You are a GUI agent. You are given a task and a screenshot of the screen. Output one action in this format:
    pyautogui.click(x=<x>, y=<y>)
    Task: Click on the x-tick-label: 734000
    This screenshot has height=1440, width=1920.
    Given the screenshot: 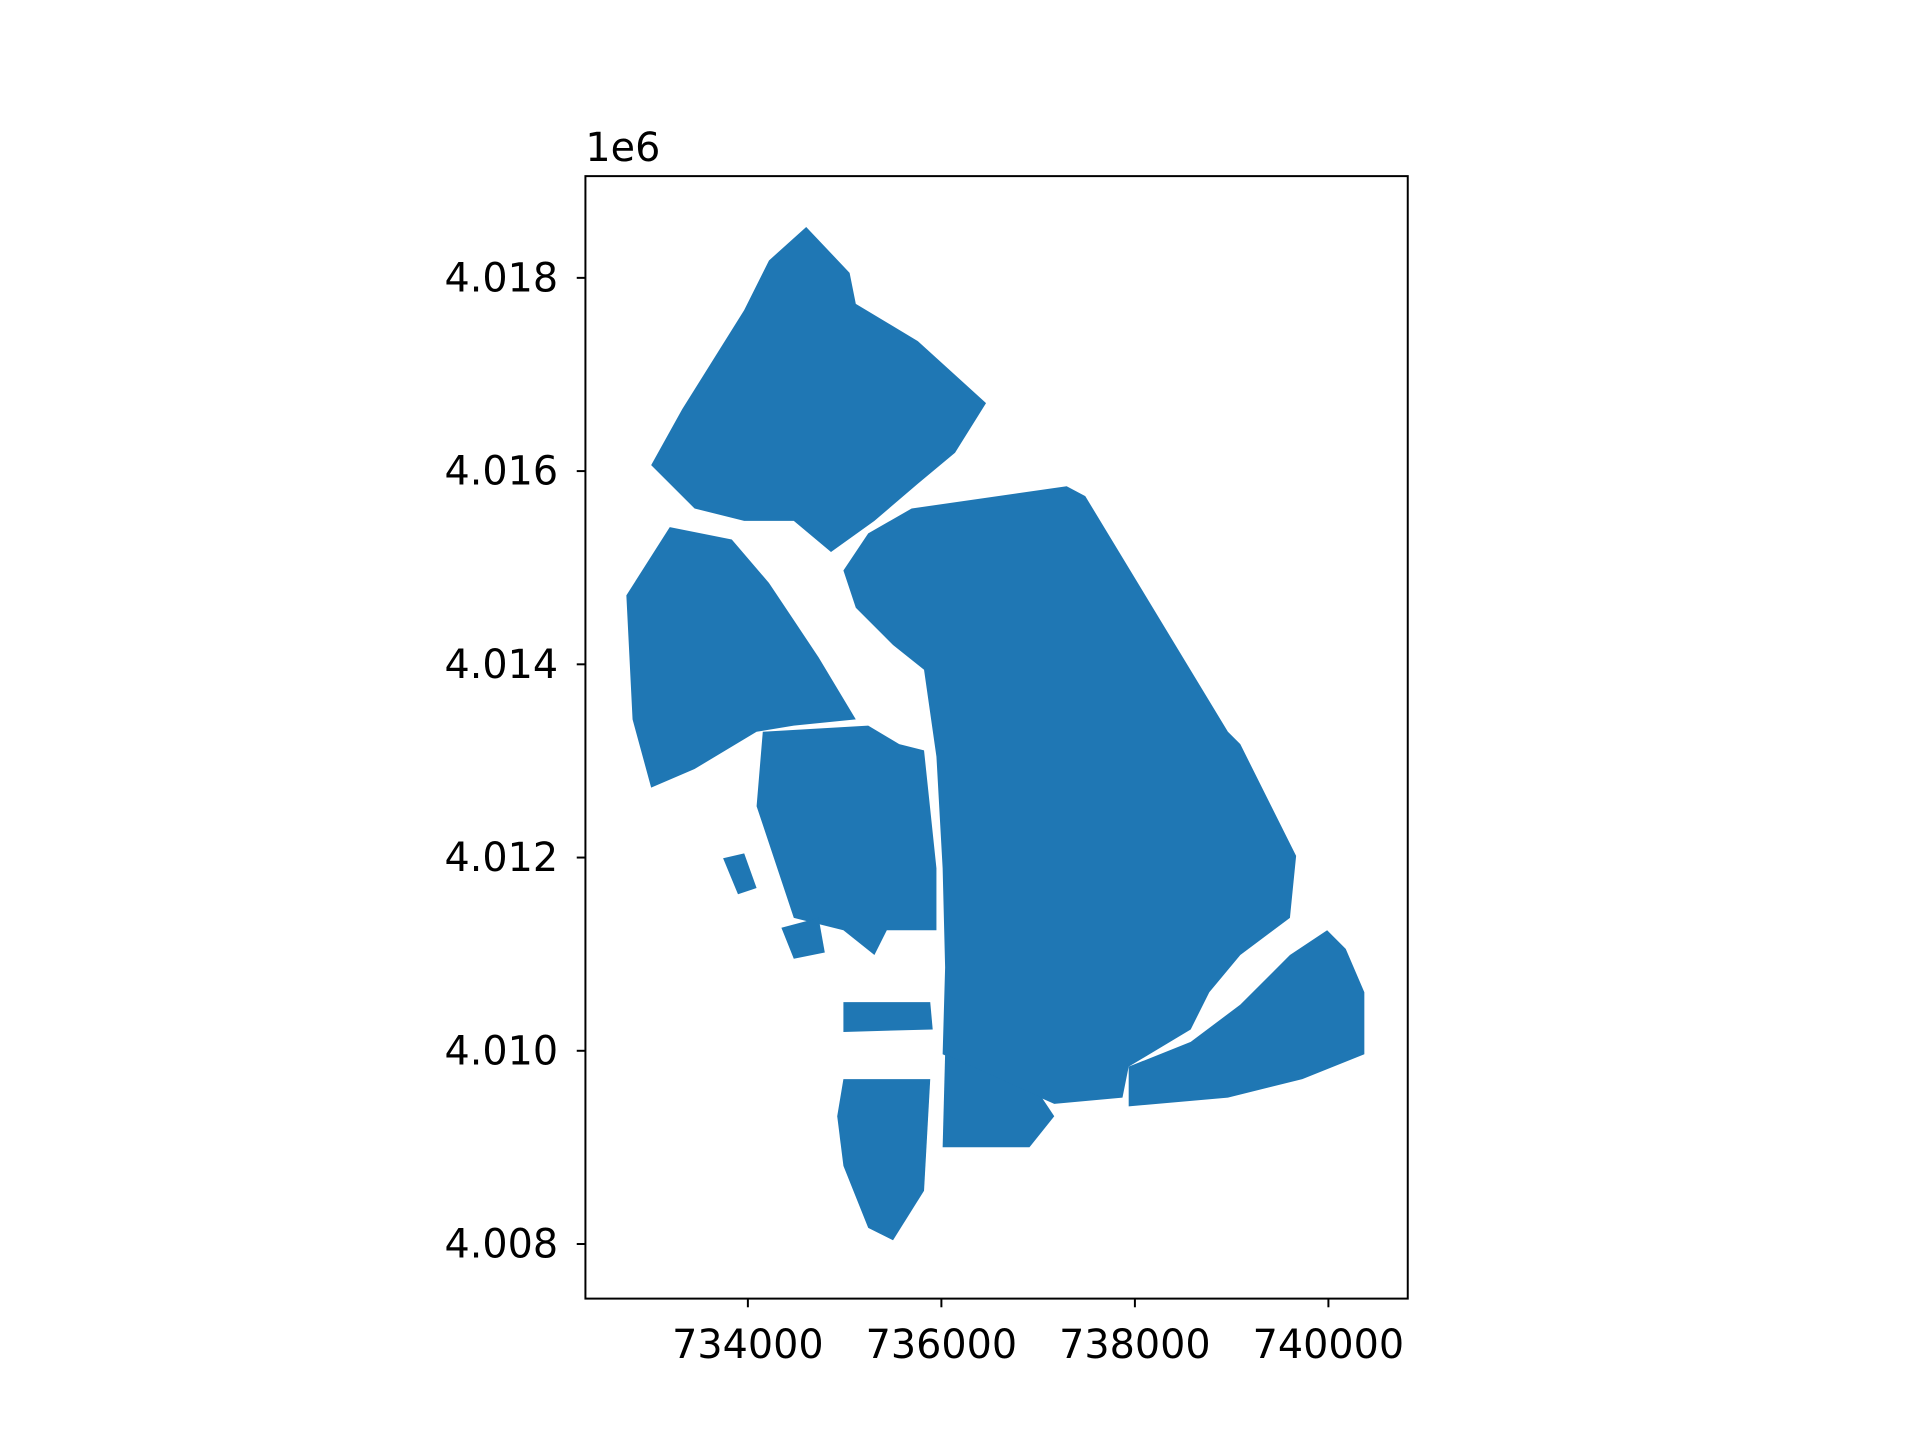 What is the action you would take?
    pyautogui.click(x=747, y=1345)
    